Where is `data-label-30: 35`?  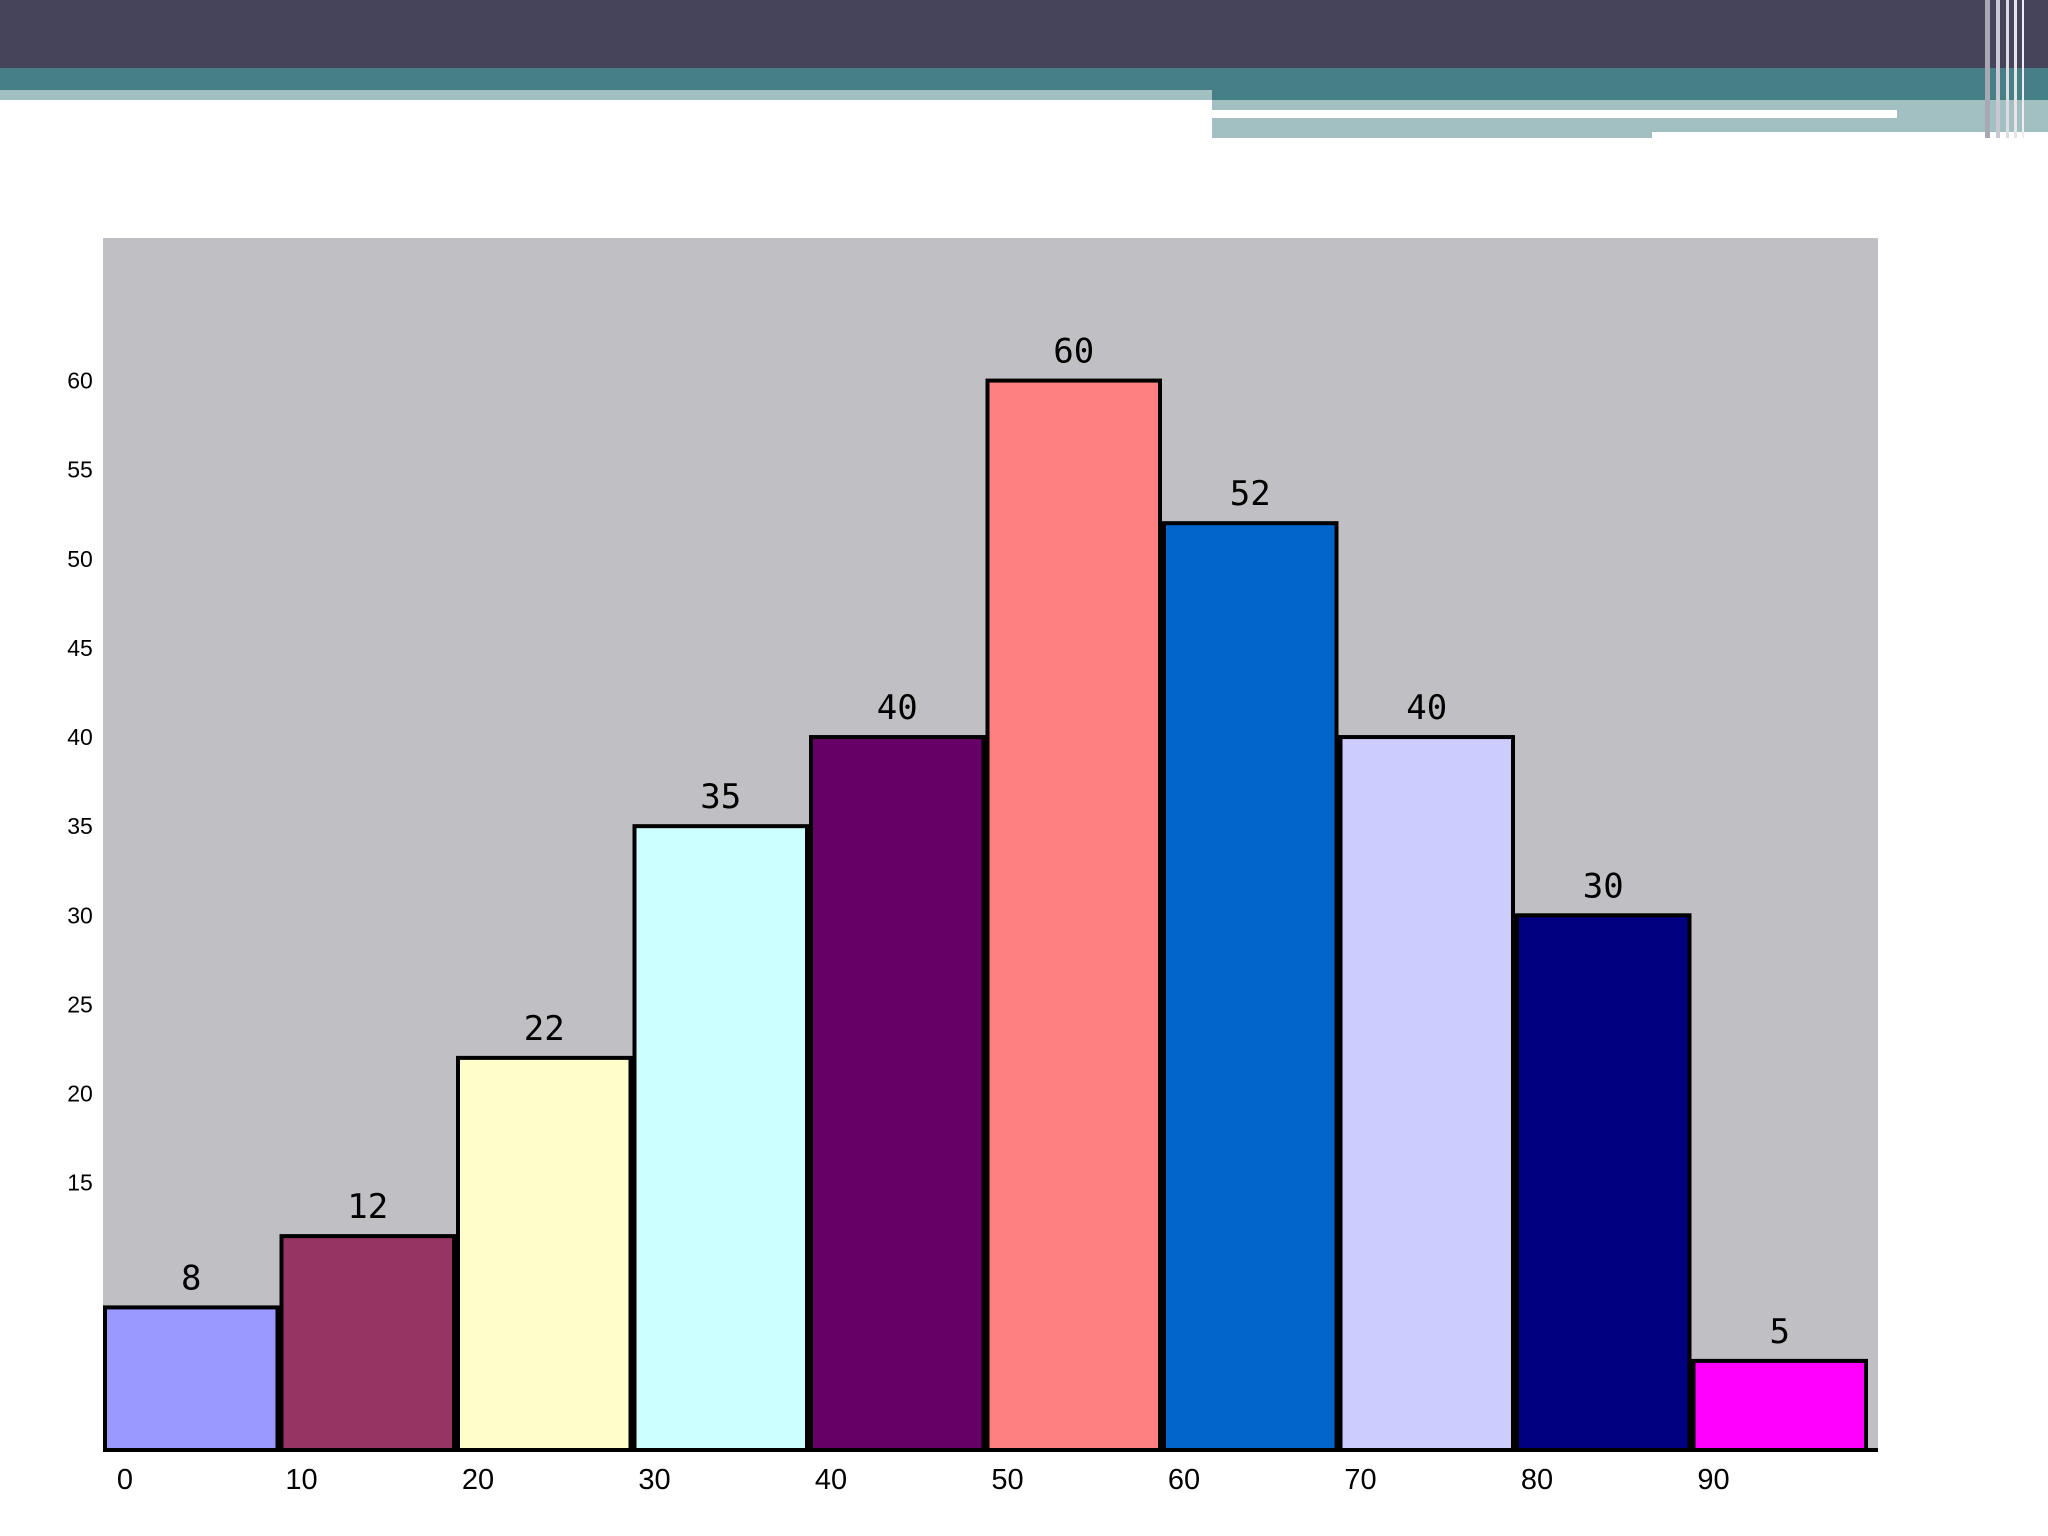 data-label-30: 35 is located at coordinates (720, 797).